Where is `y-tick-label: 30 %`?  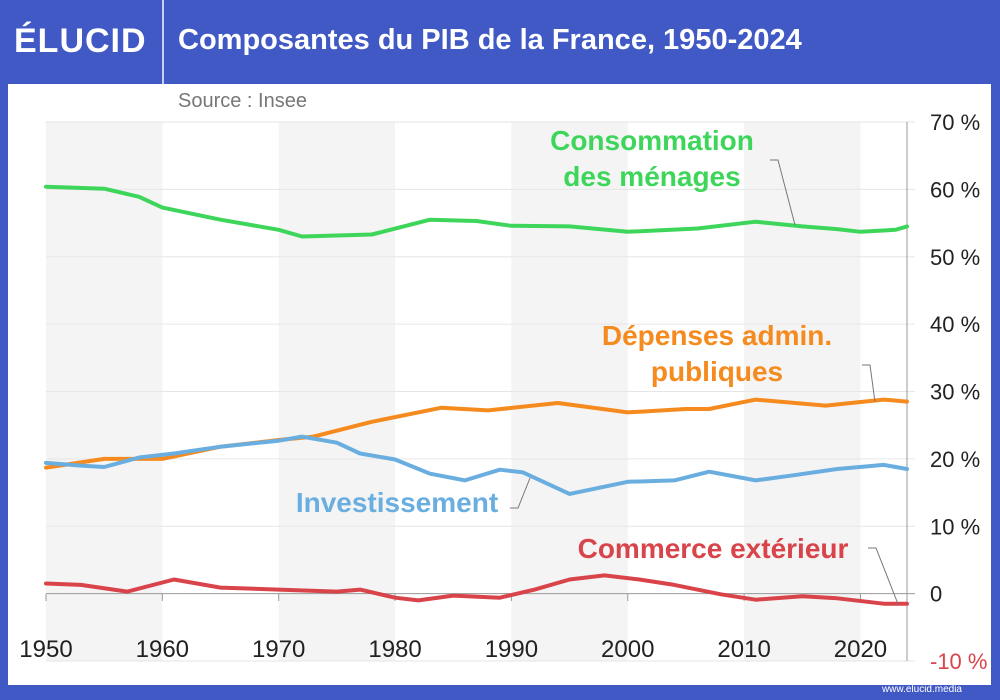
y-tick-label: 30 % is located at coordinates (955, 392).